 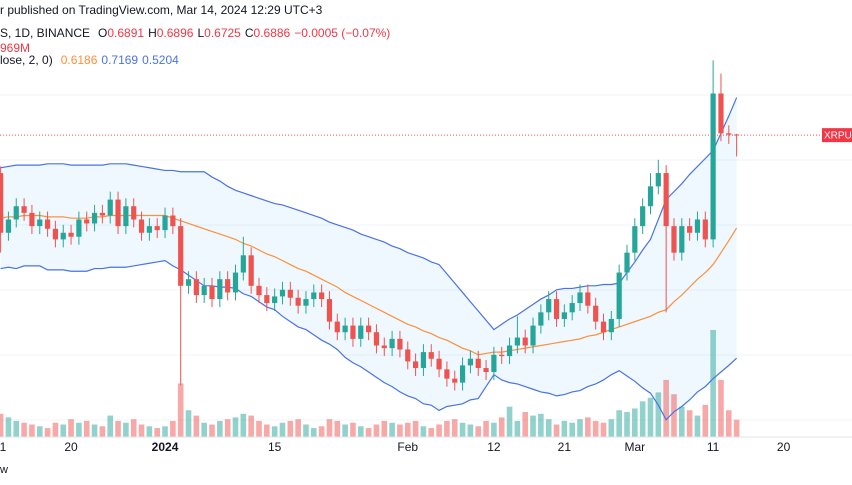 What do you see at coordinates (15, 48) in the screenshot?
I see `volume-legend: 969M` at bounding box center [15, 48].